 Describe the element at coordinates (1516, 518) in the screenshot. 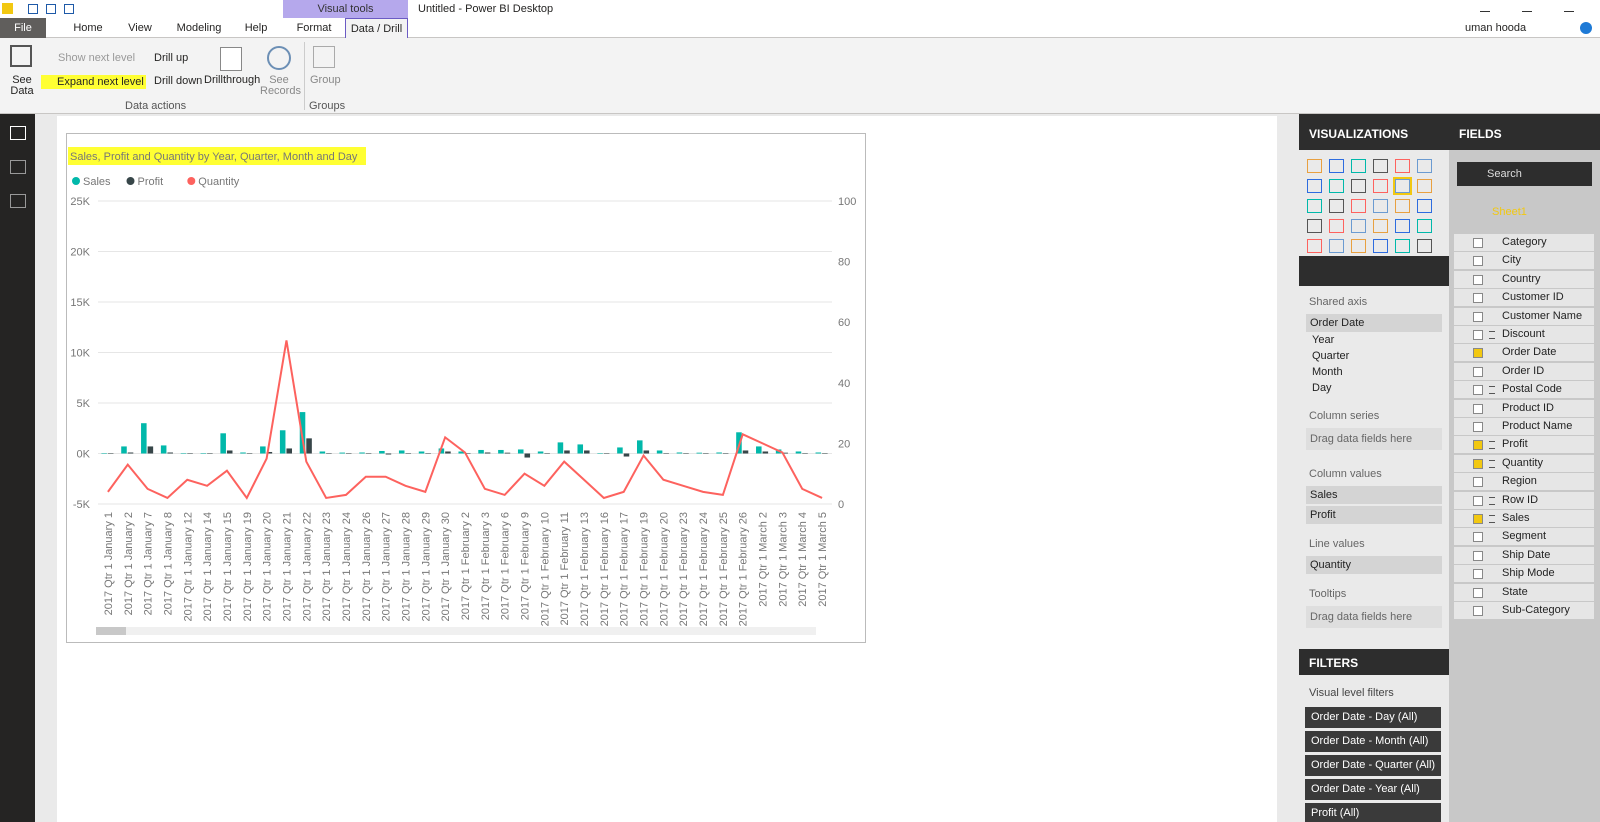

I see `field-name: Sales` at that location.